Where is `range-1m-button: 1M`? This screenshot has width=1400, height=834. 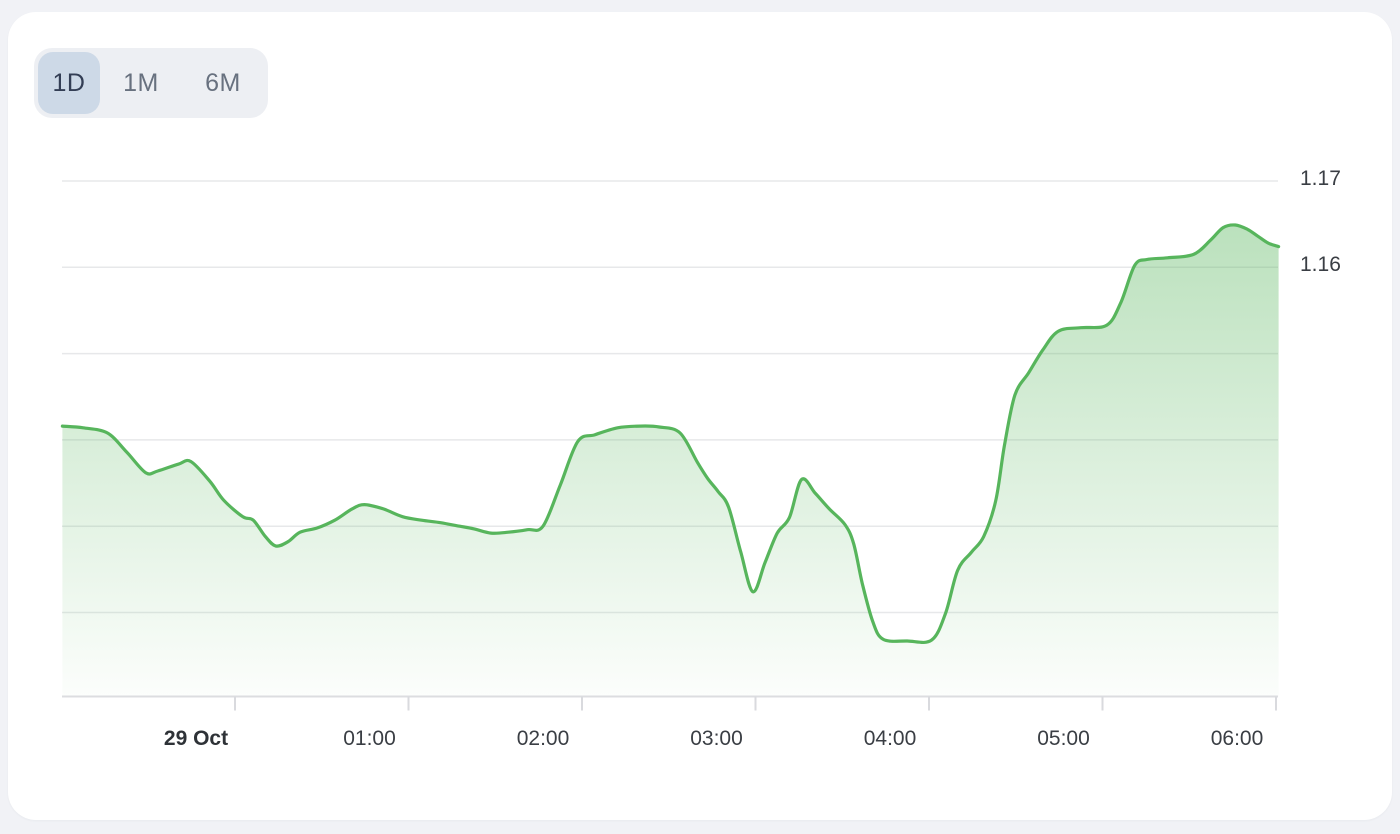
range-1m-button: 1M is located at coordinates (141, 83).